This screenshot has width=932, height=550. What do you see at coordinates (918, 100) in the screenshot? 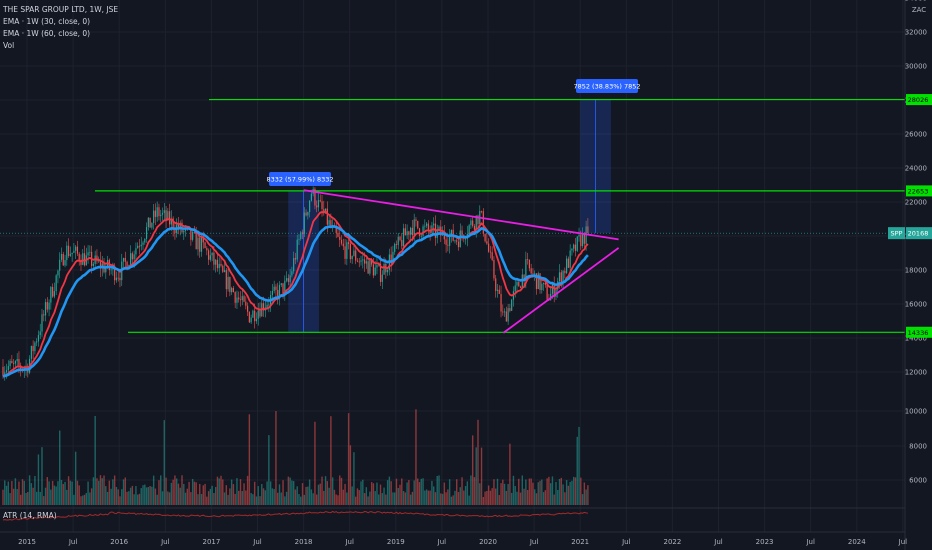
I see `level-label: 28026` at bounding box center [918, 100].